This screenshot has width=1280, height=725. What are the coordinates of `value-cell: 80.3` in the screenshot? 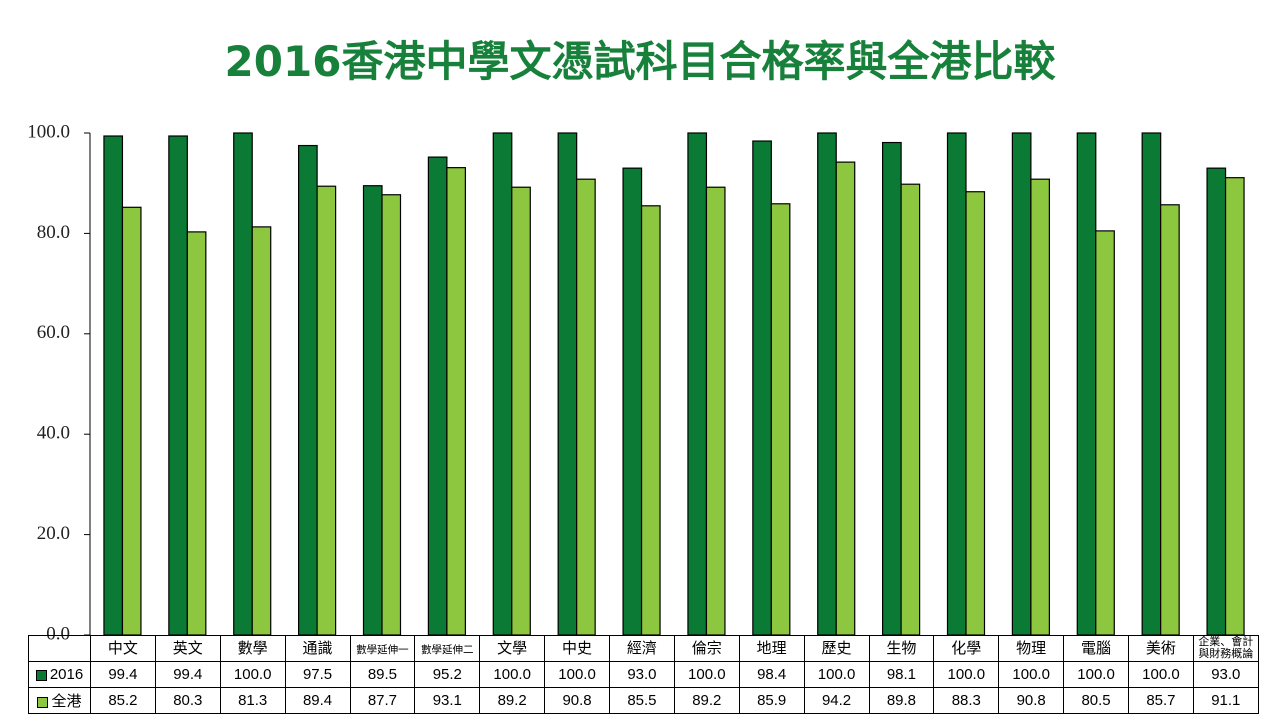 It's located at (187, 700).